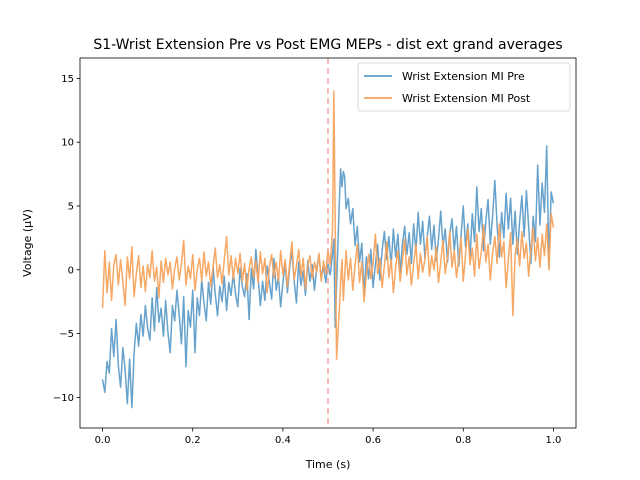 This screenshot has width=640, height=480. I want to click on x-tick-label: 0.6, so click(373, 440).